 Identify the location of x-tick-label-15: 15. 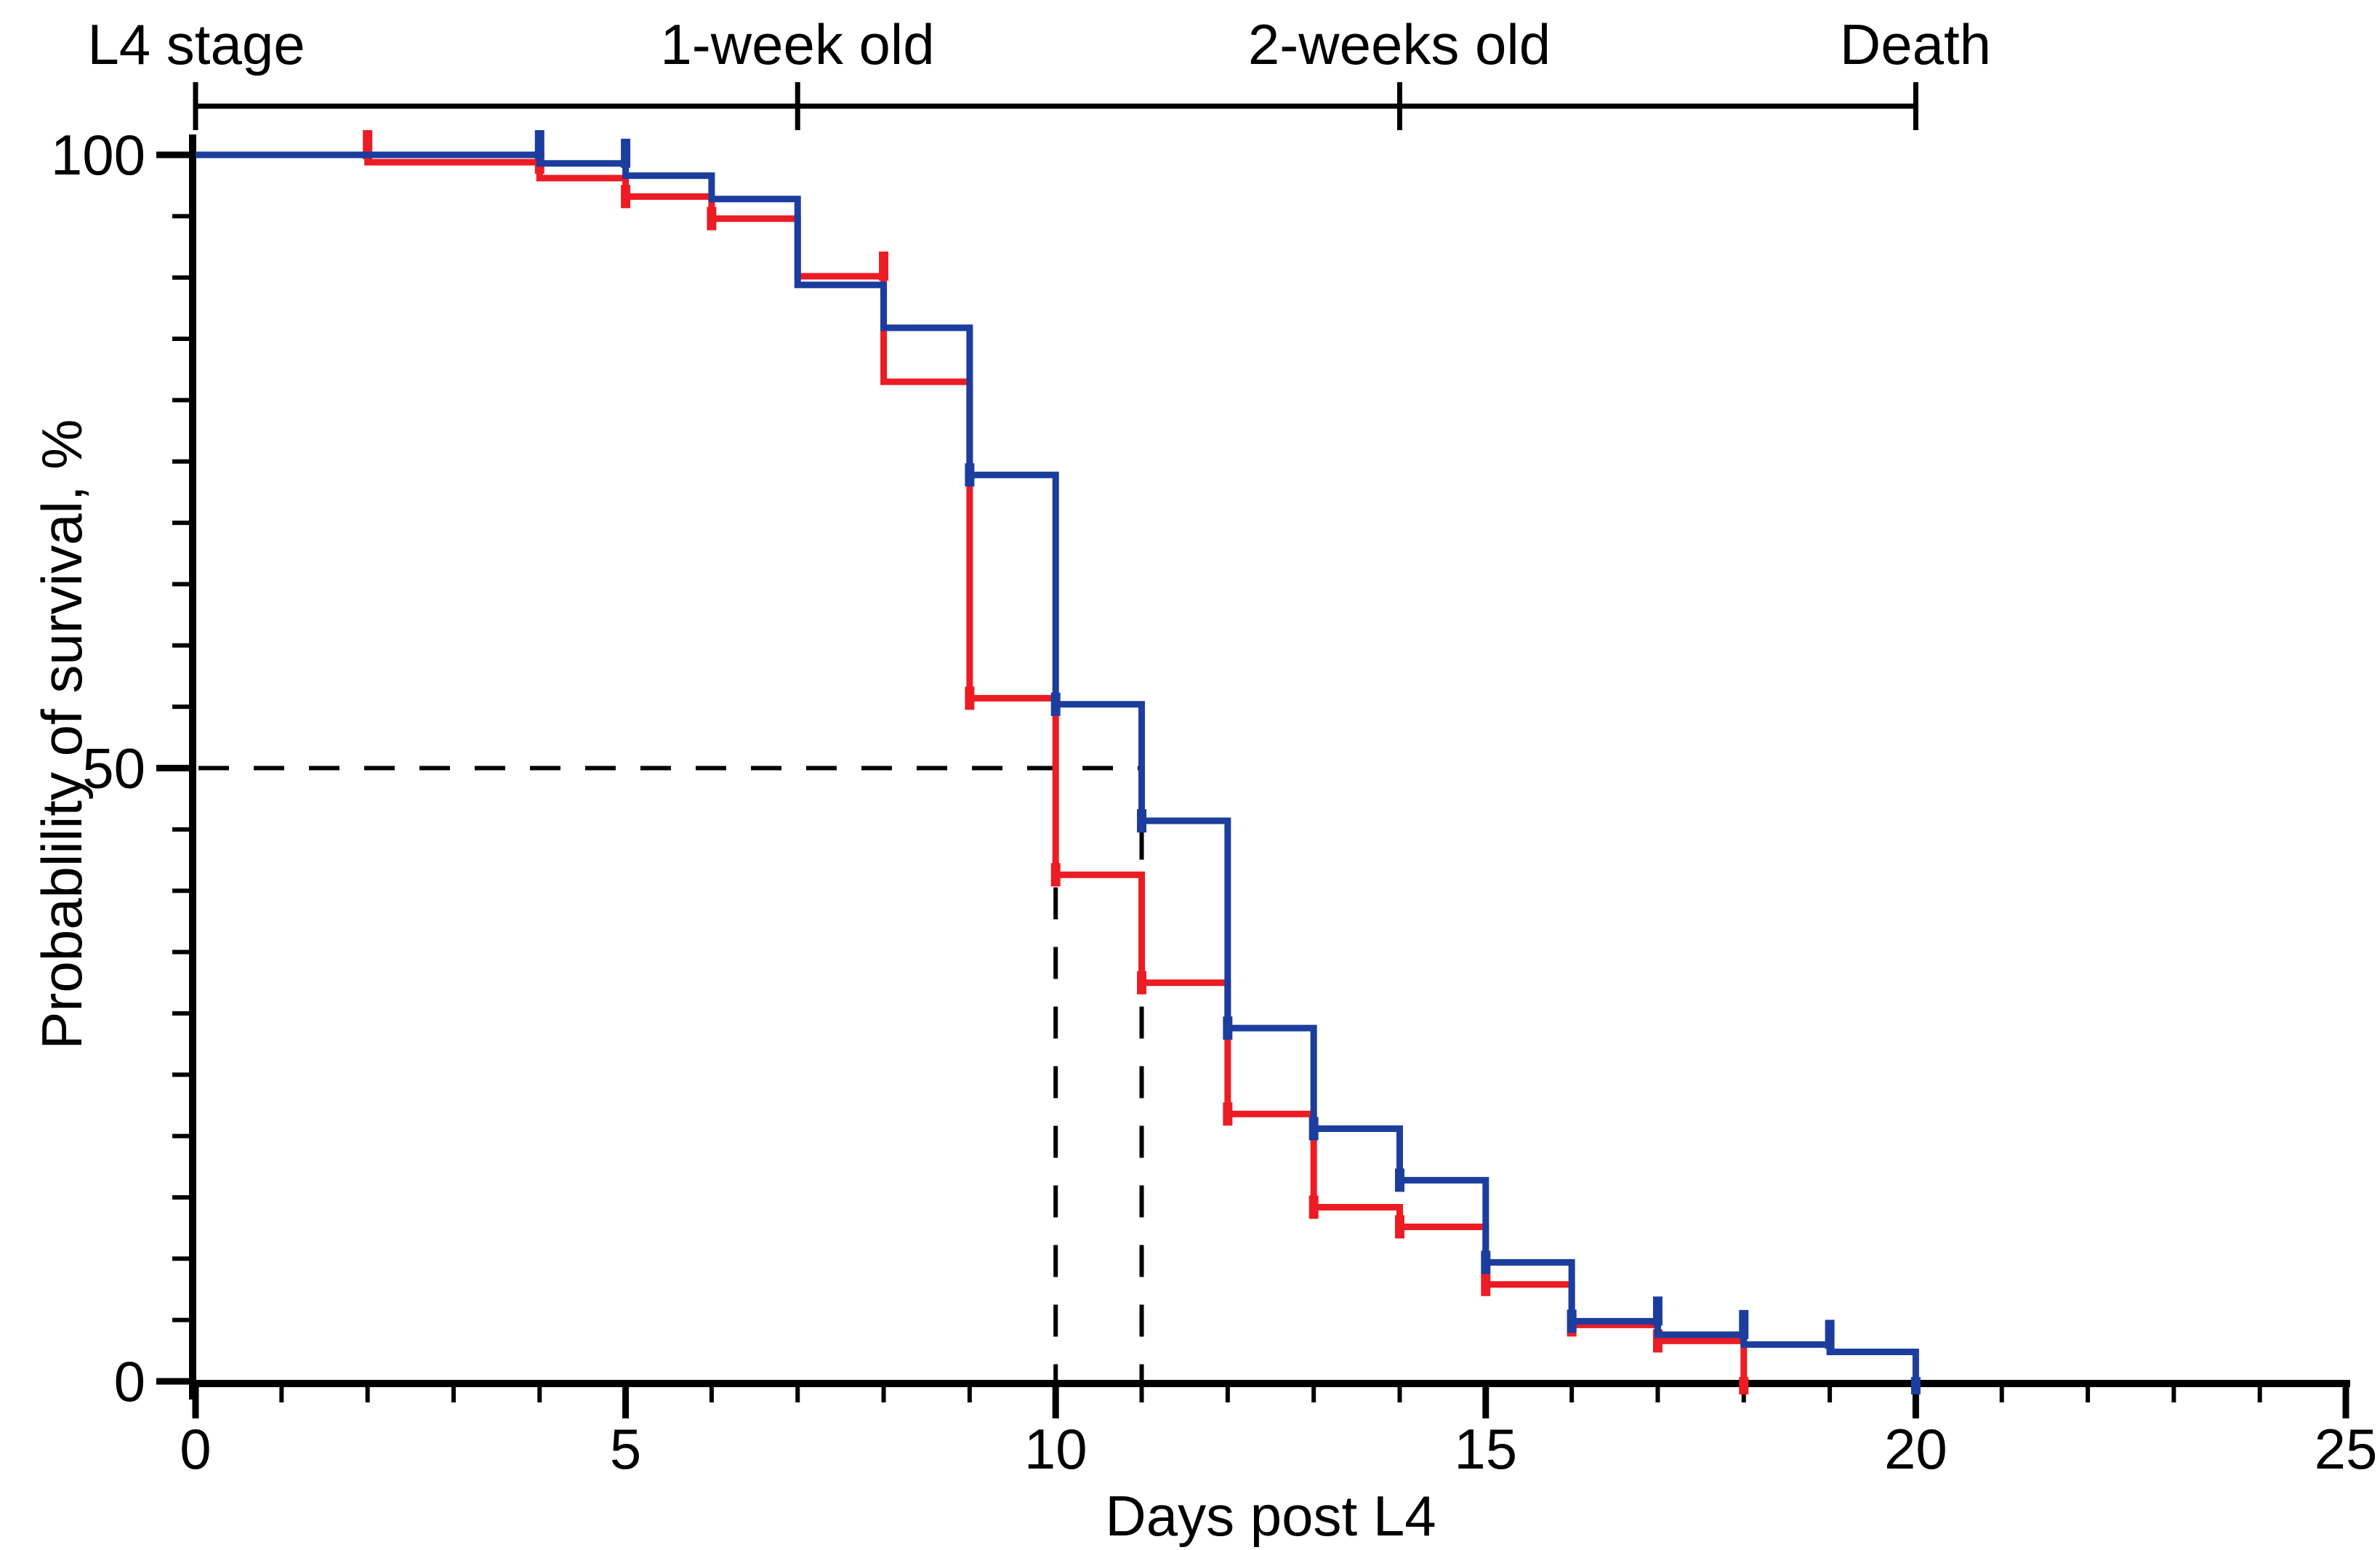
(1486, 1449).